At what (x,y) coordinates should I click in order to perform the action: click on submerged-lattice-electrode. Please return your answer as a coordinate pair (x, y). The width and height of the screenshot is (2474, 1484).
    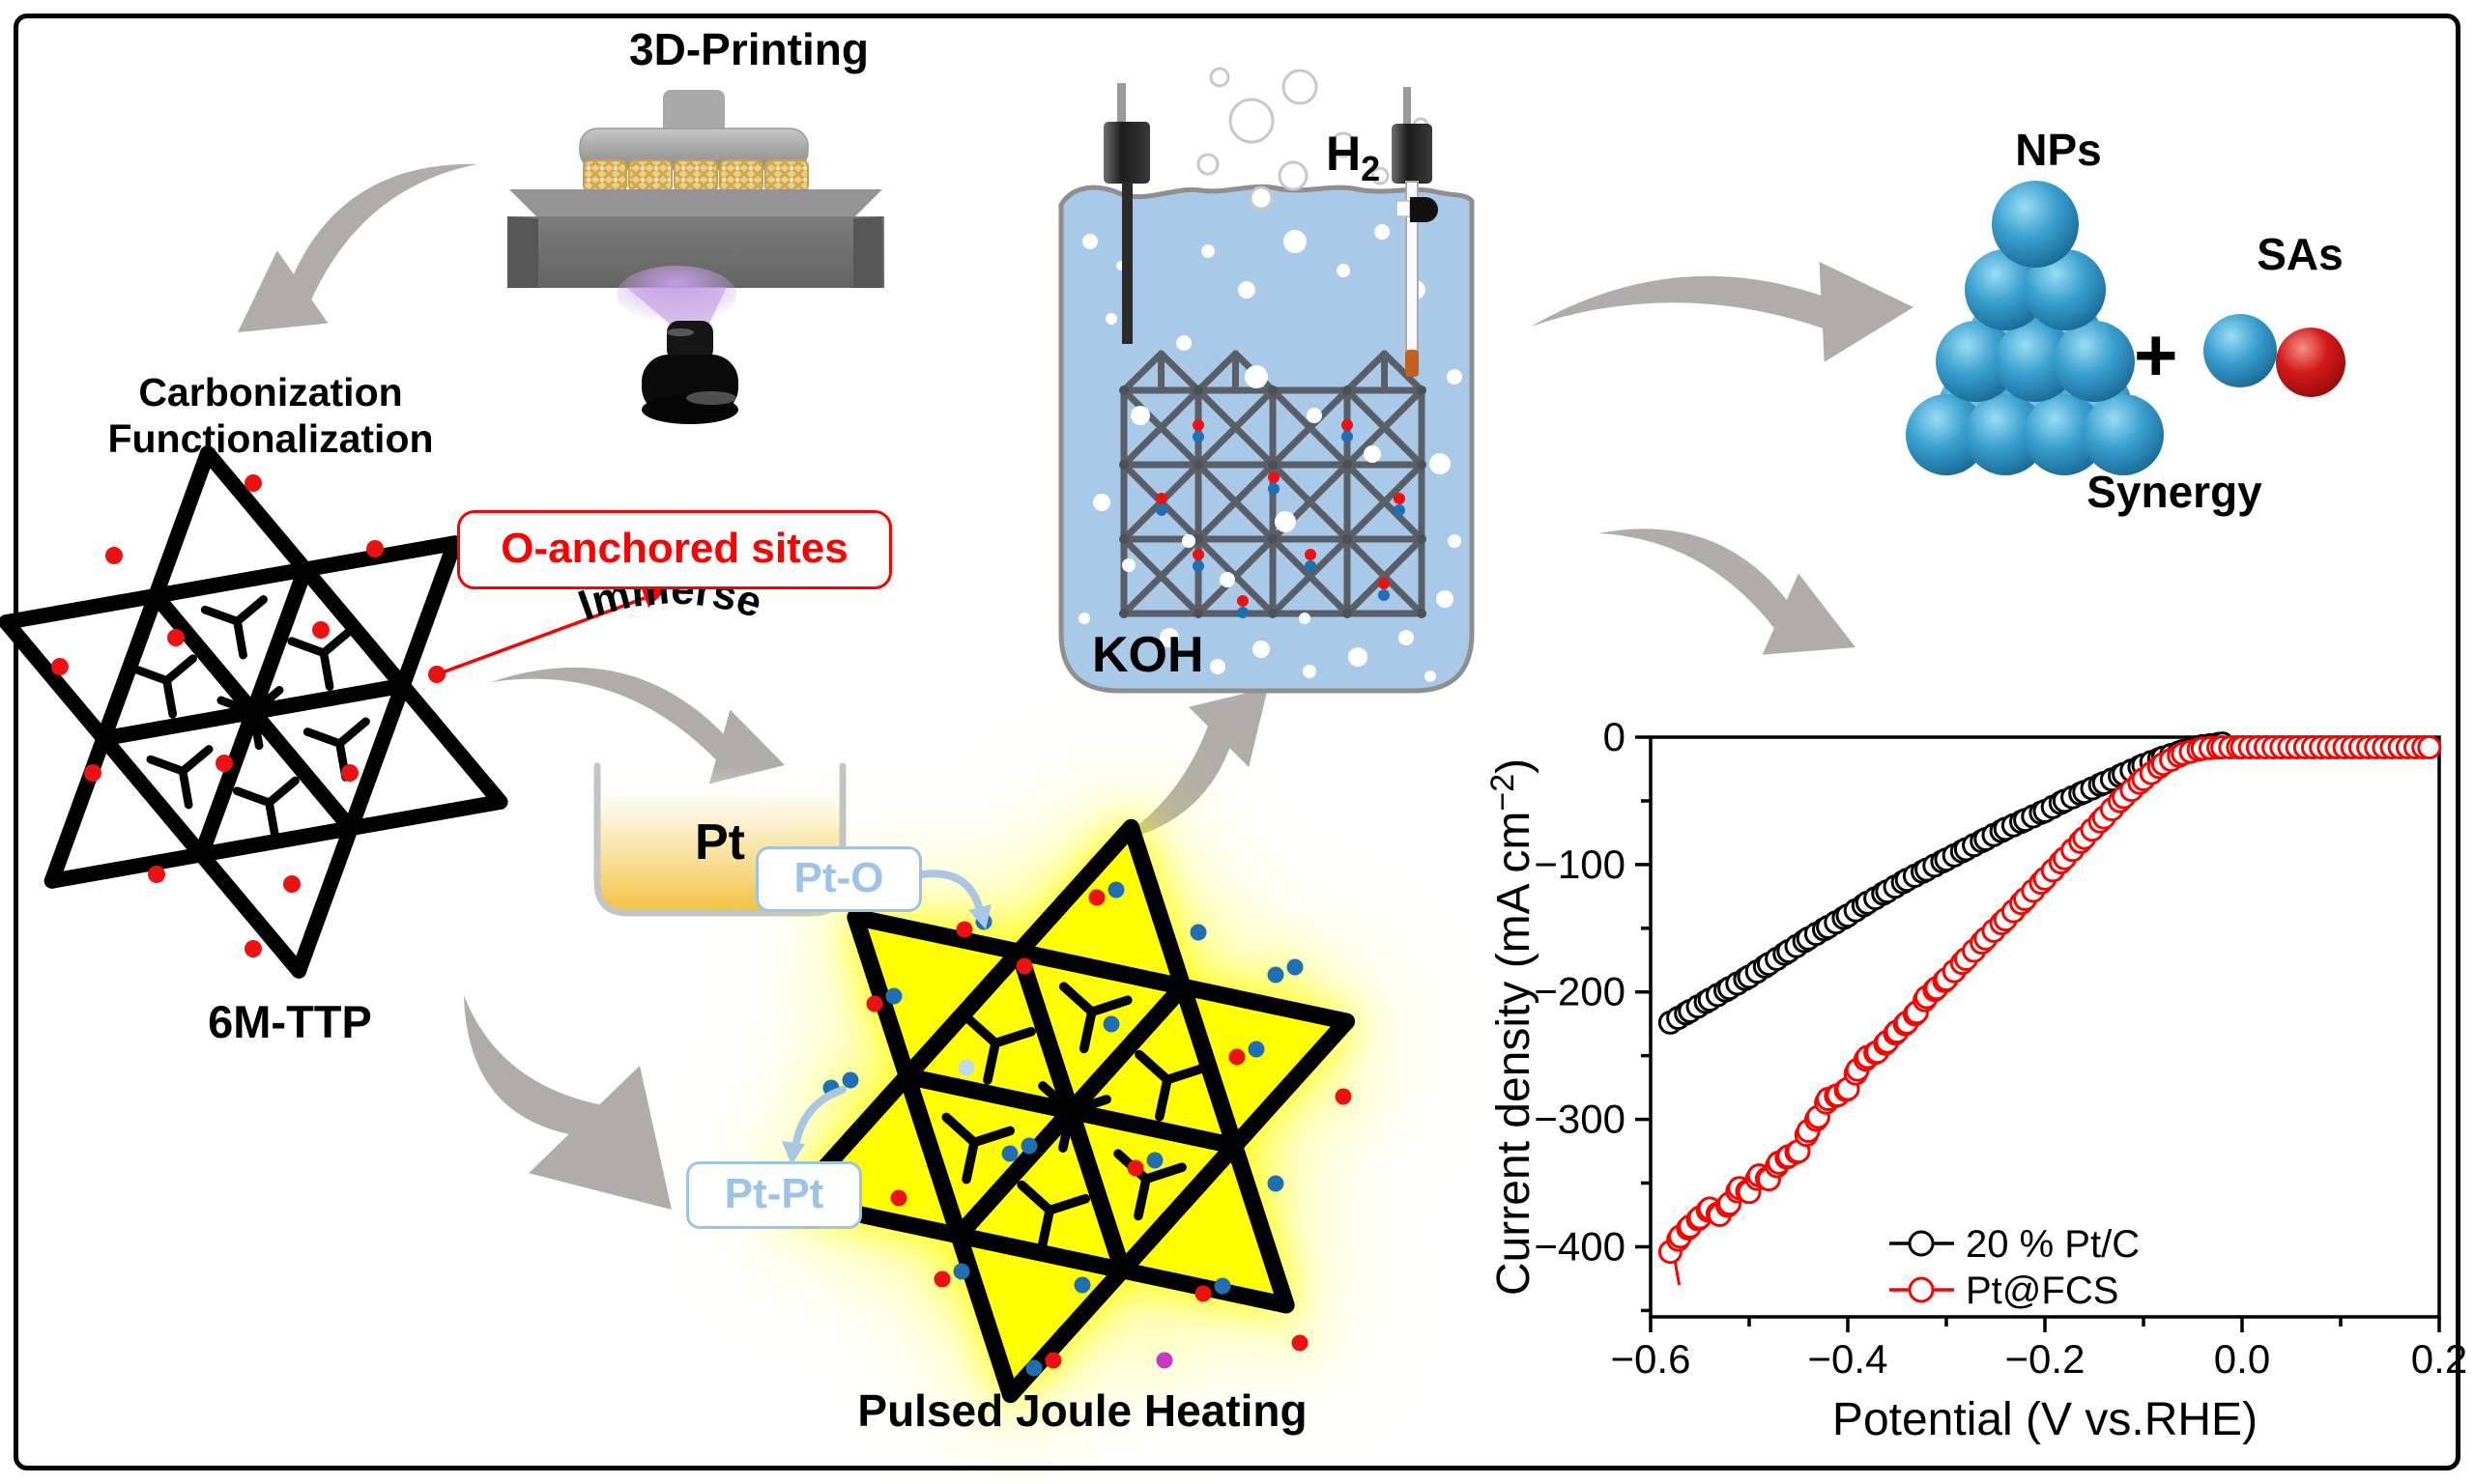
    Looking at the image, I should click on (1272, 484).